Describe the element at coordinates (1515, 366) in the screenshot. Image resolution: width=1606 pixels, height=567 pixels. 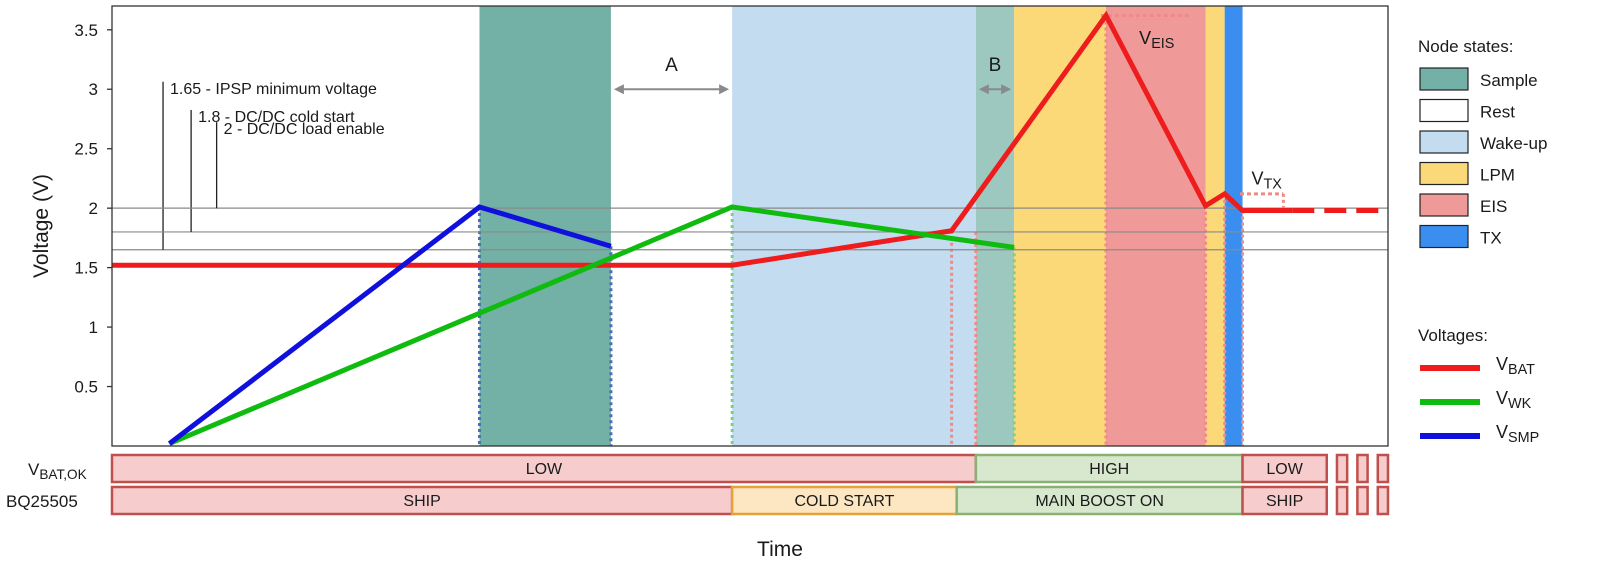
I see `legend-voltage-label: VBAT` at that location.